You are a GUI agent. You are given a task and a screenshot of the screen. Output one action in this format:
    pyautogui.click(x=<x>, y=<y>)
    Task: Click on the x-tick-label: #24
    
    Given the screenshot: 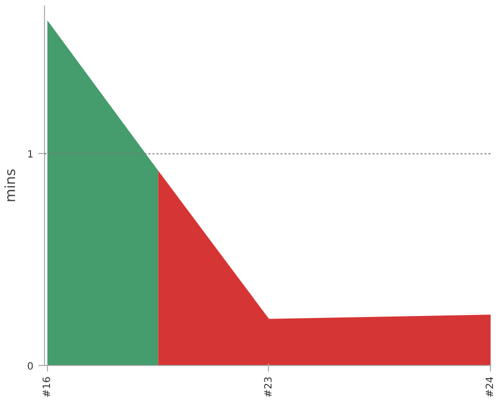 What is the action you would take?
    pyautogui.click(x=490, y=387)
    